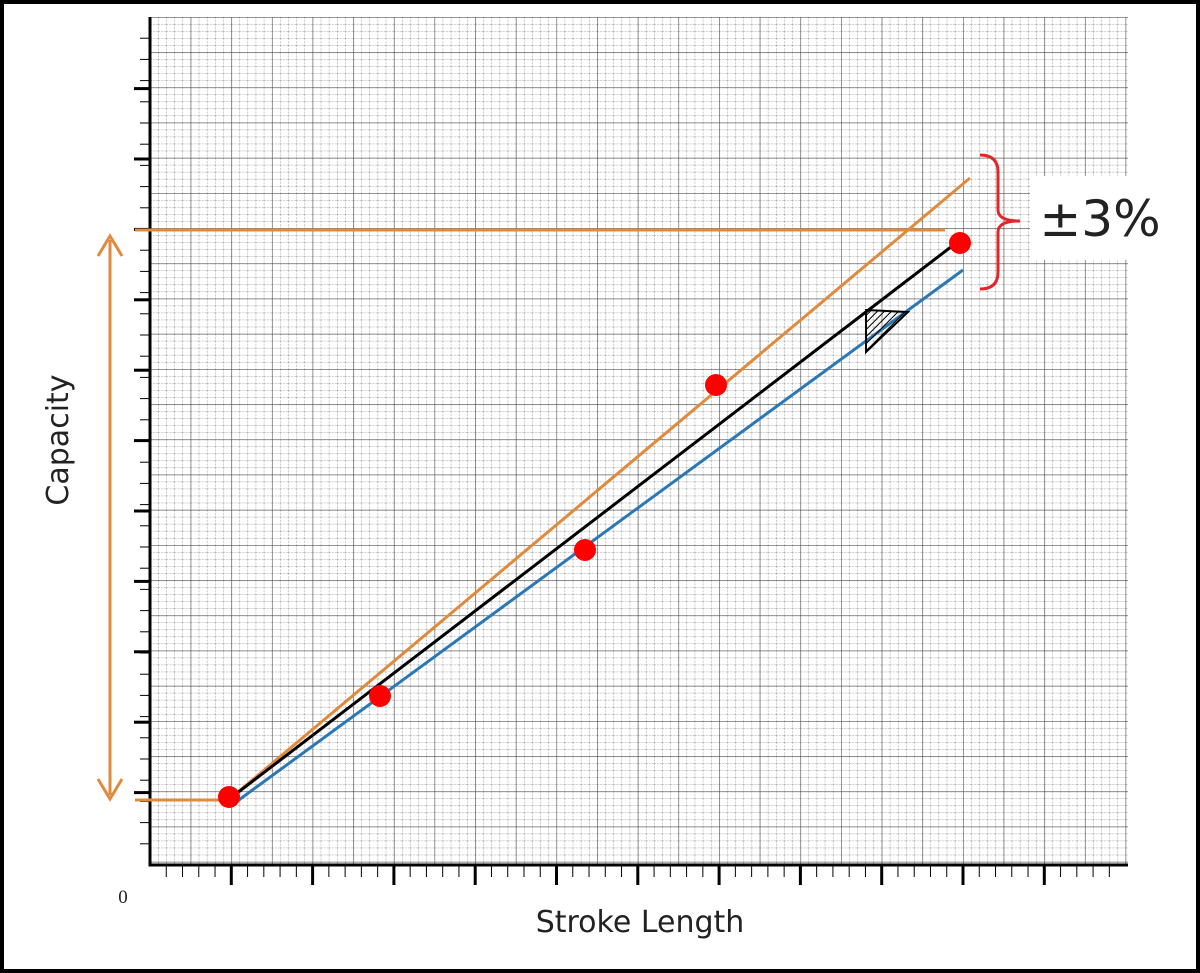  What do you see at coordinates (640, 922) in the screenshot?
I see `x-axis-label: Stroke Length` at bounding box center [640, 922].